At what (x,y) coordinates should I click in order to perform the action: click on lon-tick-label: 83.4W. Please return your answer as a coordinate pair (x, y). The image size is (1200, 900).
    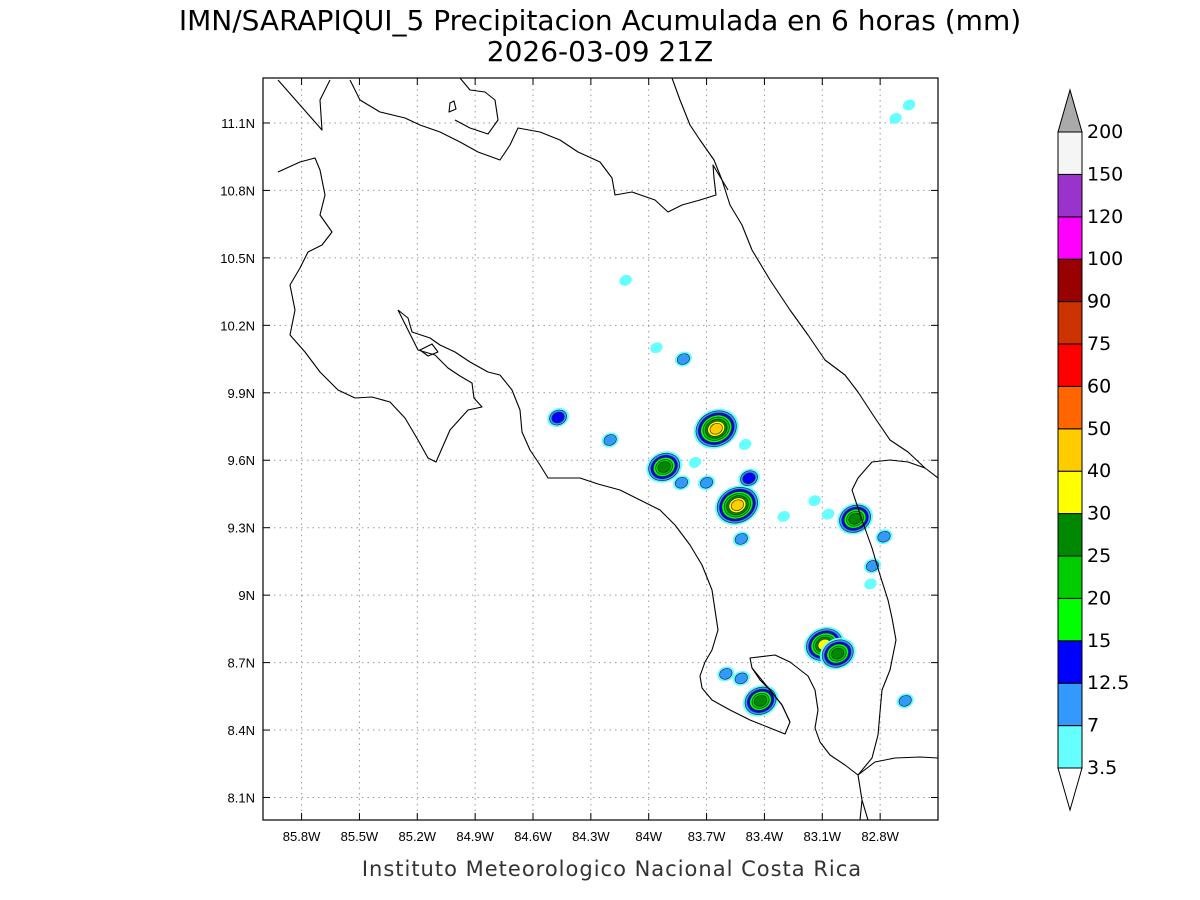
    Looking at the image, I should click on (765, 836).